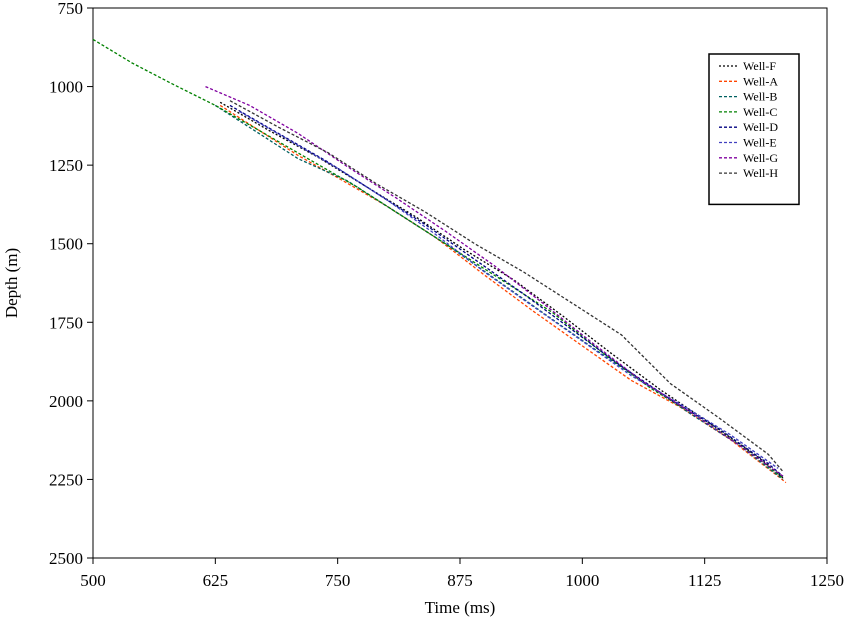  I want to click on x-tick-label: 1250, so click(827, 580).